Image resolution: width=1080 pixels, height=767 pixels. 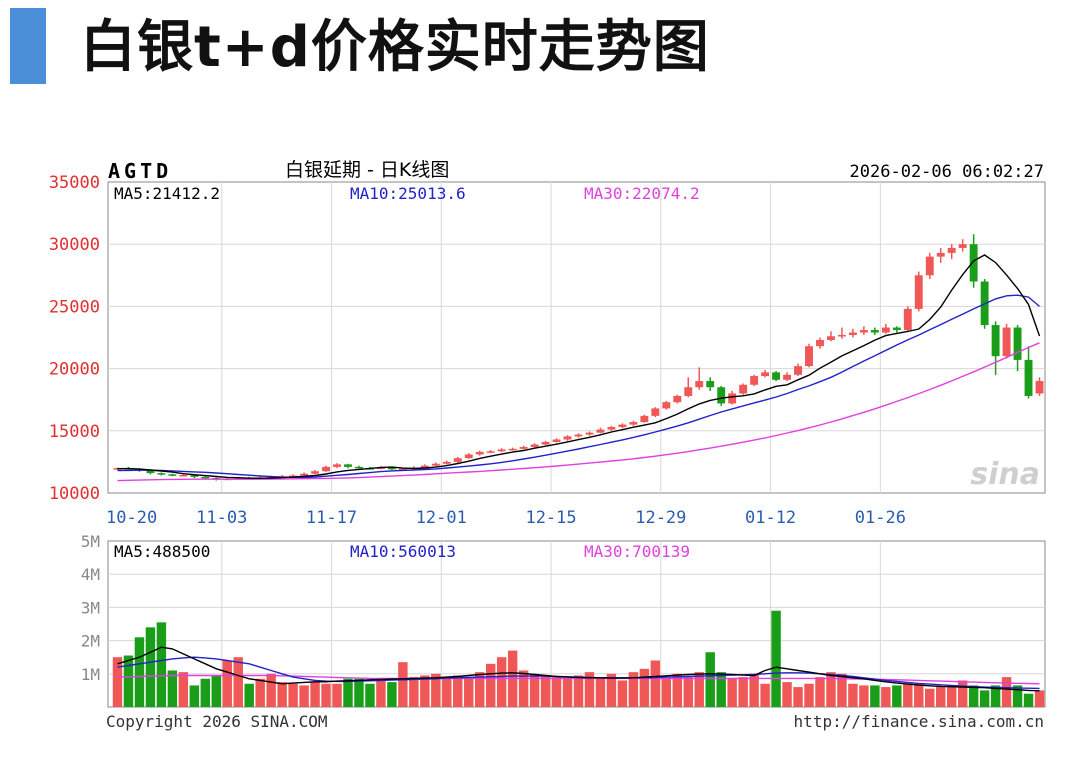 I want to click on sina-watermark: sina, so click(x=1005, y=474).